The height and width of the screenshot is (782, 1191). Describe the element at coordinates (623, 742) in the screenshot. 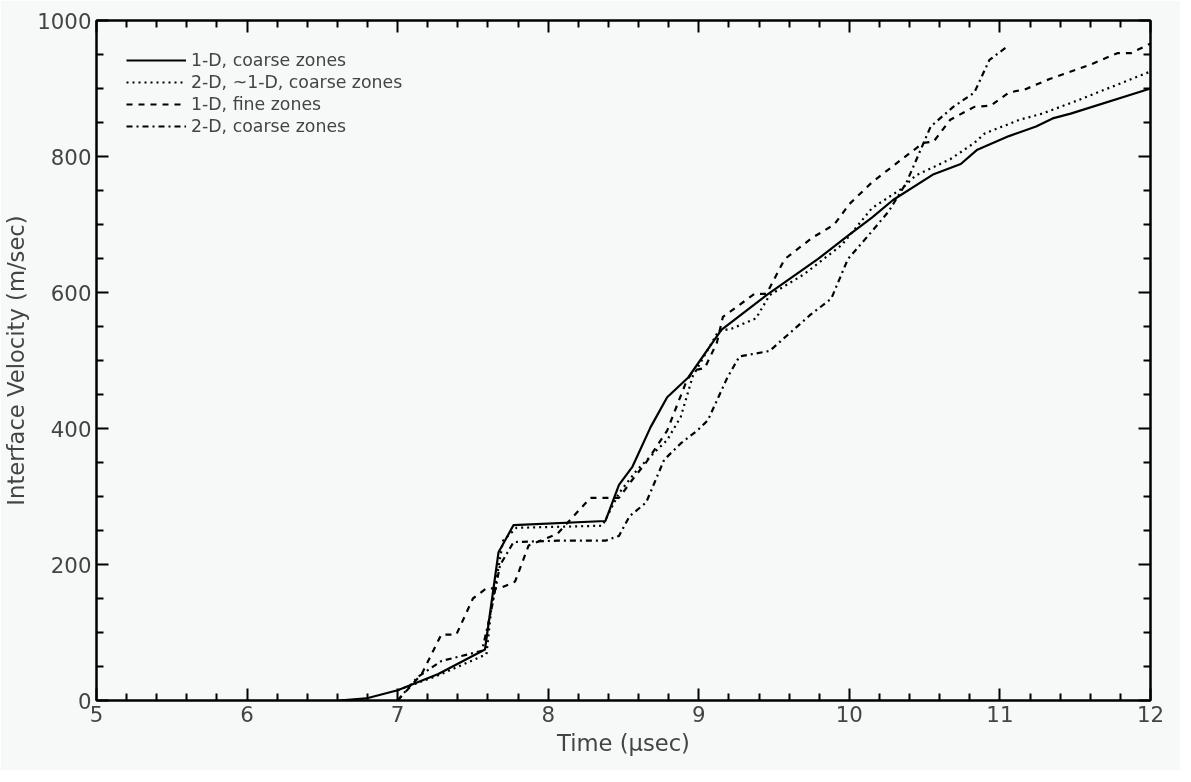

I see `x-axis-title: Time (μsec)` at that location.